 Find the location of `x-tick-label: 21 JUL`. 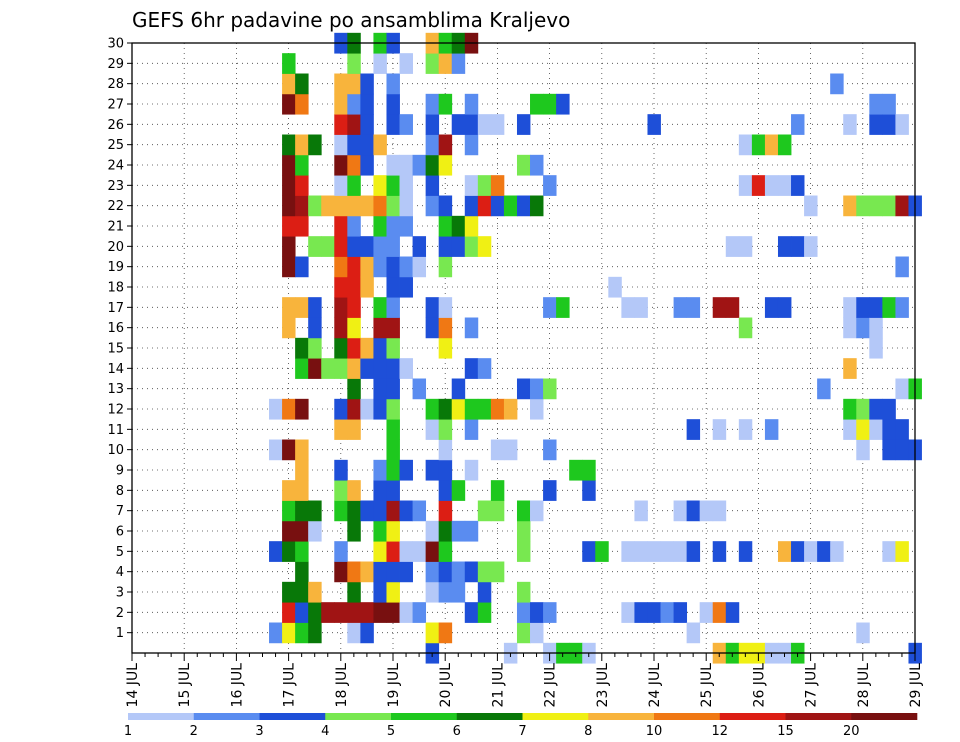

x-tick-label: 21 JUL is located at coordinates (498, 685).